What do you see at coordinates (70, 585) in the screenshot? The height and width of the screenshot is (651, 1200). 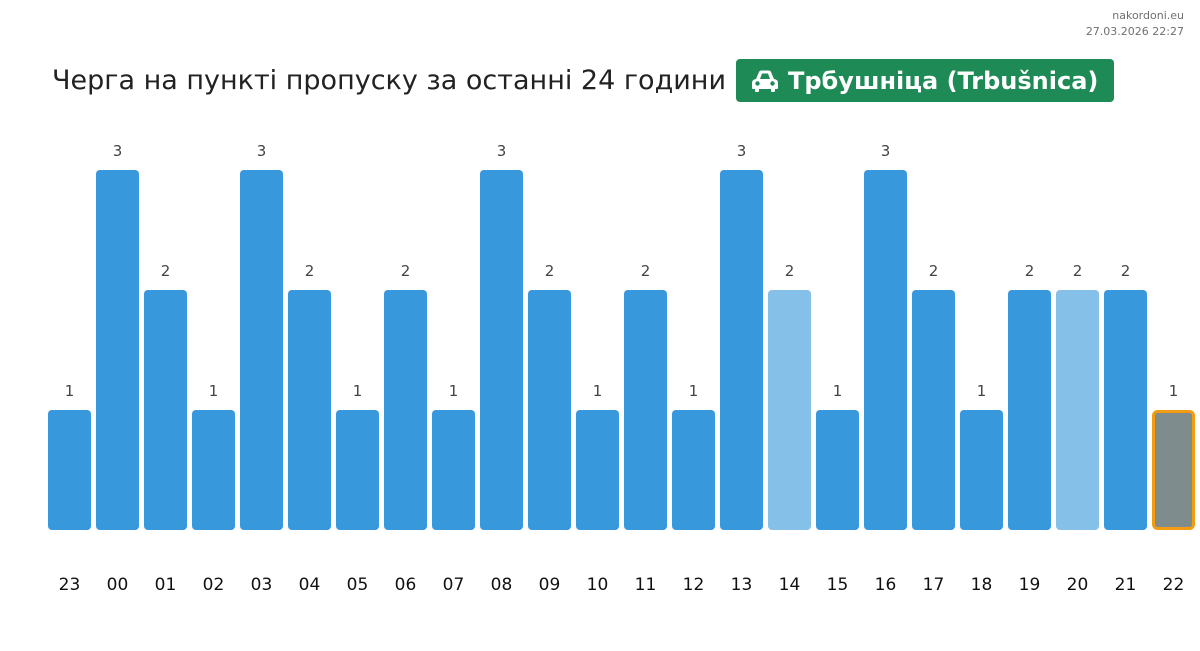 I see `x-tick-23: 23` at bounding box center [70, 585].